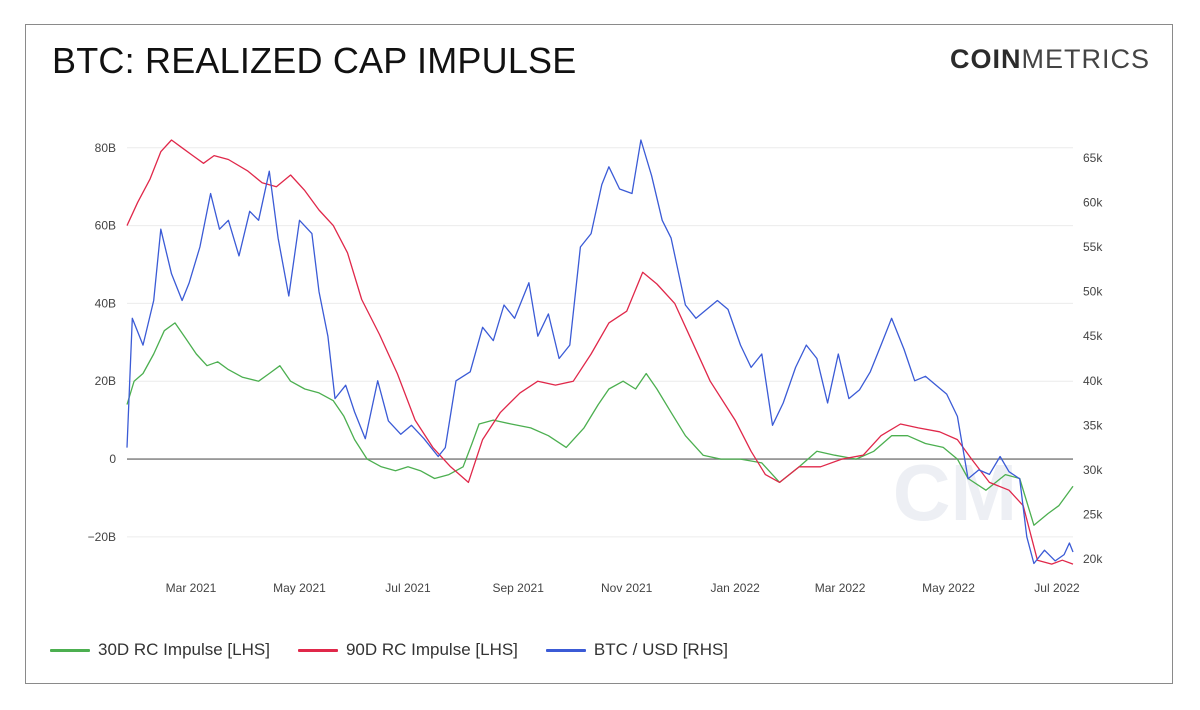 This screenshot has height=710, width=1200. Describe the element at coordinates (735, 588) in the screenshot. I see `x-tick-label: Jan 2022` at that location.